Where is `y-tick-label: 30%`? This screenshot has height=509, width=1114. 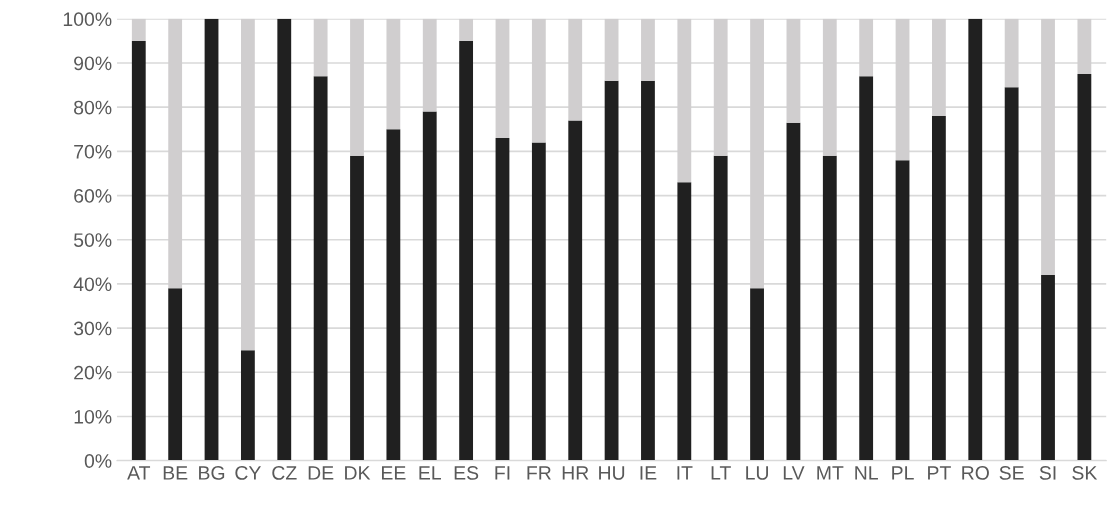
y-tick-label: 30% is located at coordinates (92, 328).